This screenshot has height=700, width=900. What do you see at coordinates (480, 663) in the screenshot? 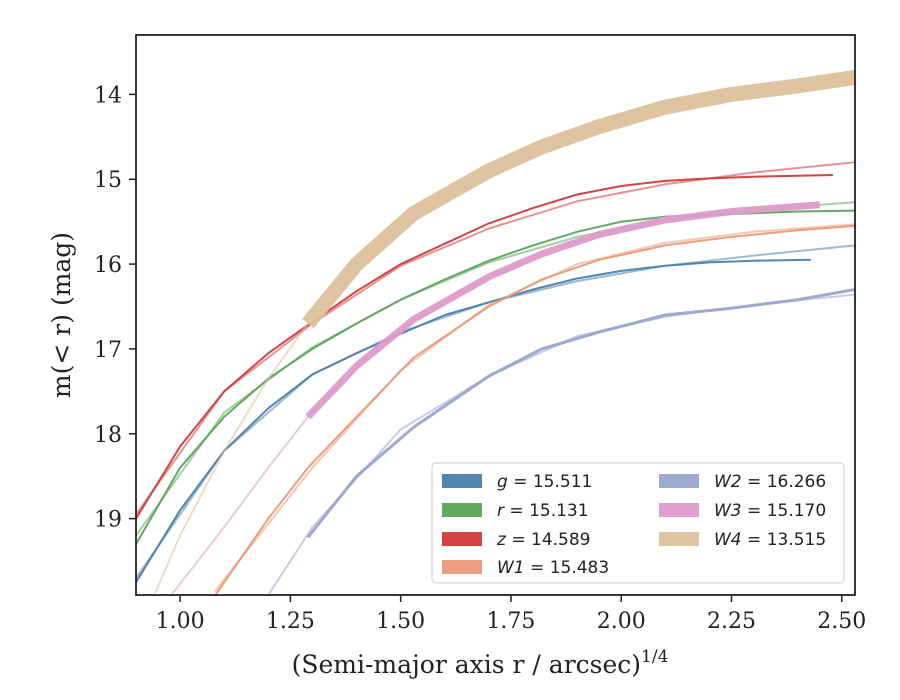
I see `x-axis-label: (Semi-major axis r / arcsec)1/4` at bounding box center [480, 663].